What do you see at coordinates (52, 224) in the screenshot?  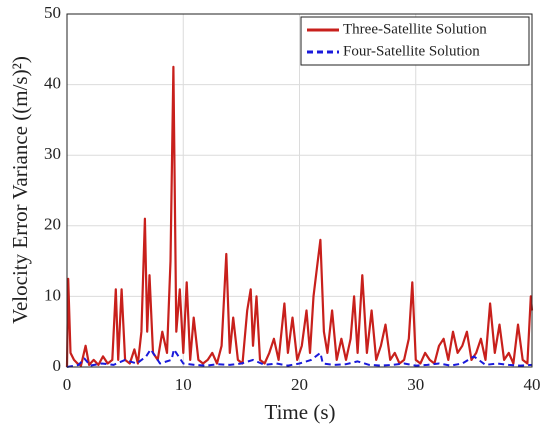 I see `y-tick-label: 20` at bounding box center [52, 224].